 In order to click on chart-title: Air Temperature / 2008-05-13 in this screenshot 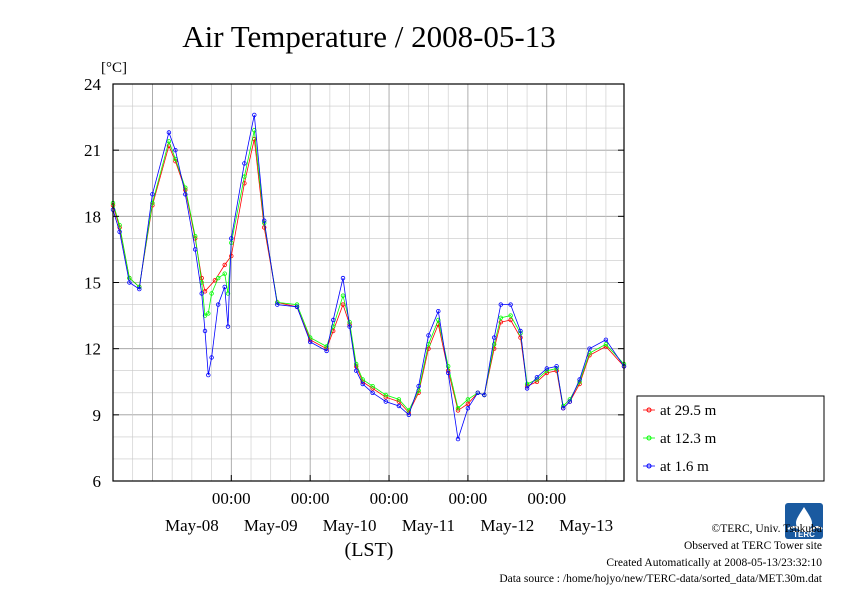, I will do `click(368, 36)`.